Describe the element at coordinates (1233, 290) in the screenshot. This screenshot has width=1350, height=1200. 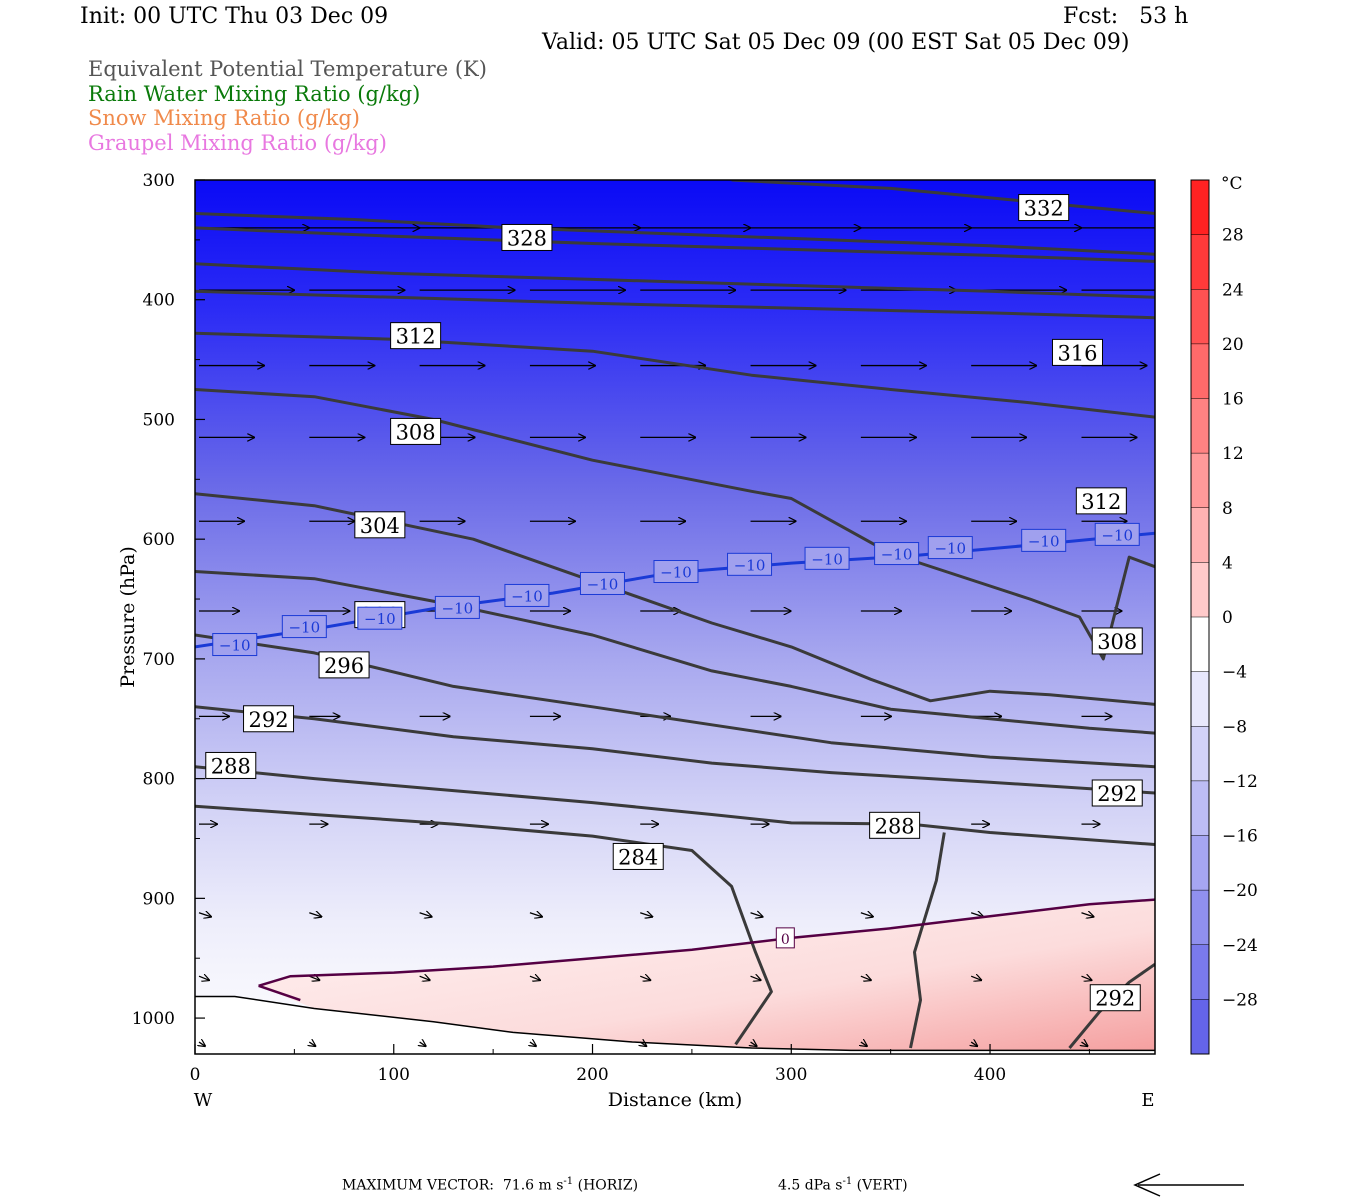
I see `colorbar-tick-label: 24` at that location.